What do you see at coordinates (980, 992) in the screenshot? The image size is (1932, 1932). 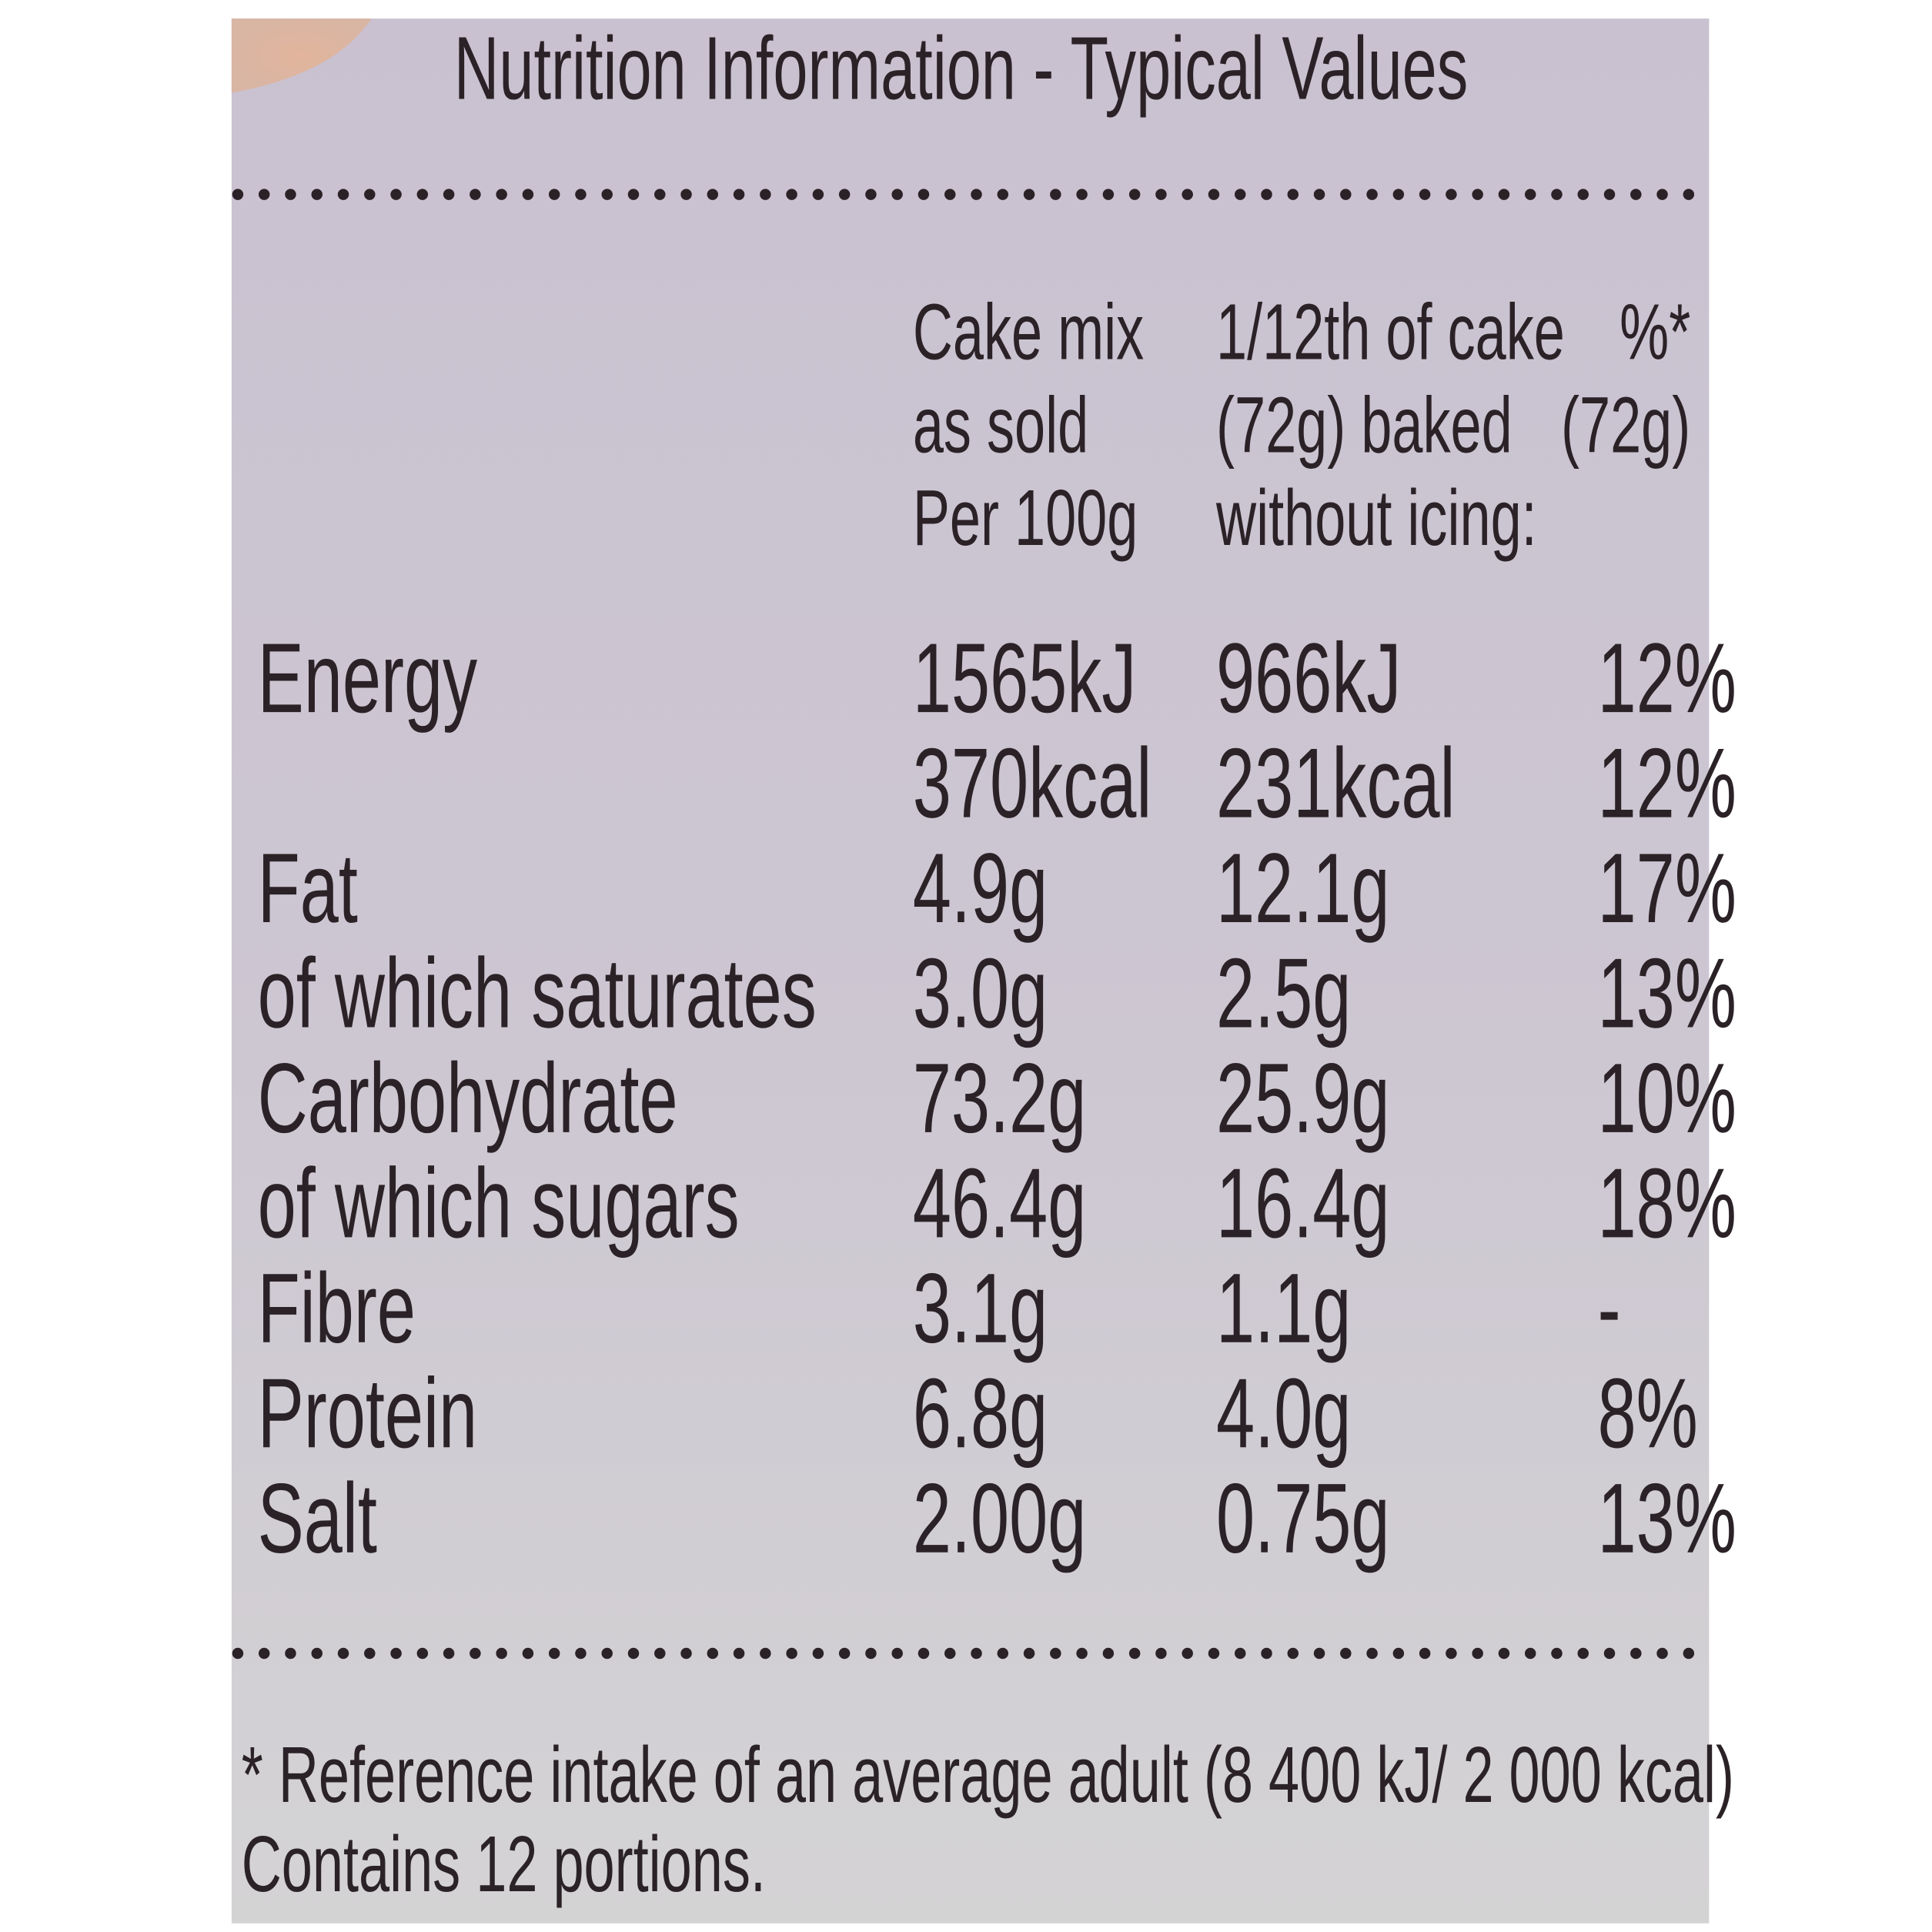 I see `cell-value: 3.0g` at bounding box center [980, 992].